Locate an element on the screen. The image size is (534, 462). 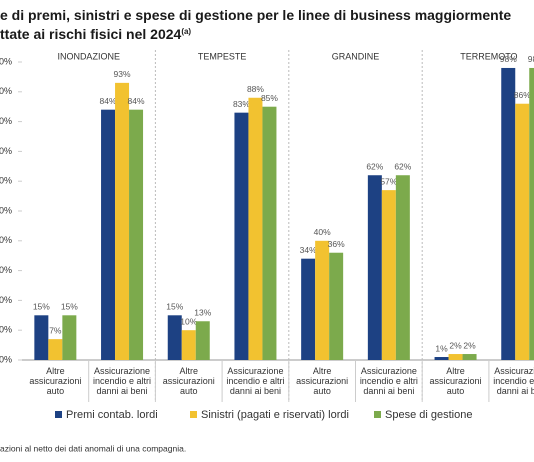
value-label: 36% is located at coordinates (336, 244).